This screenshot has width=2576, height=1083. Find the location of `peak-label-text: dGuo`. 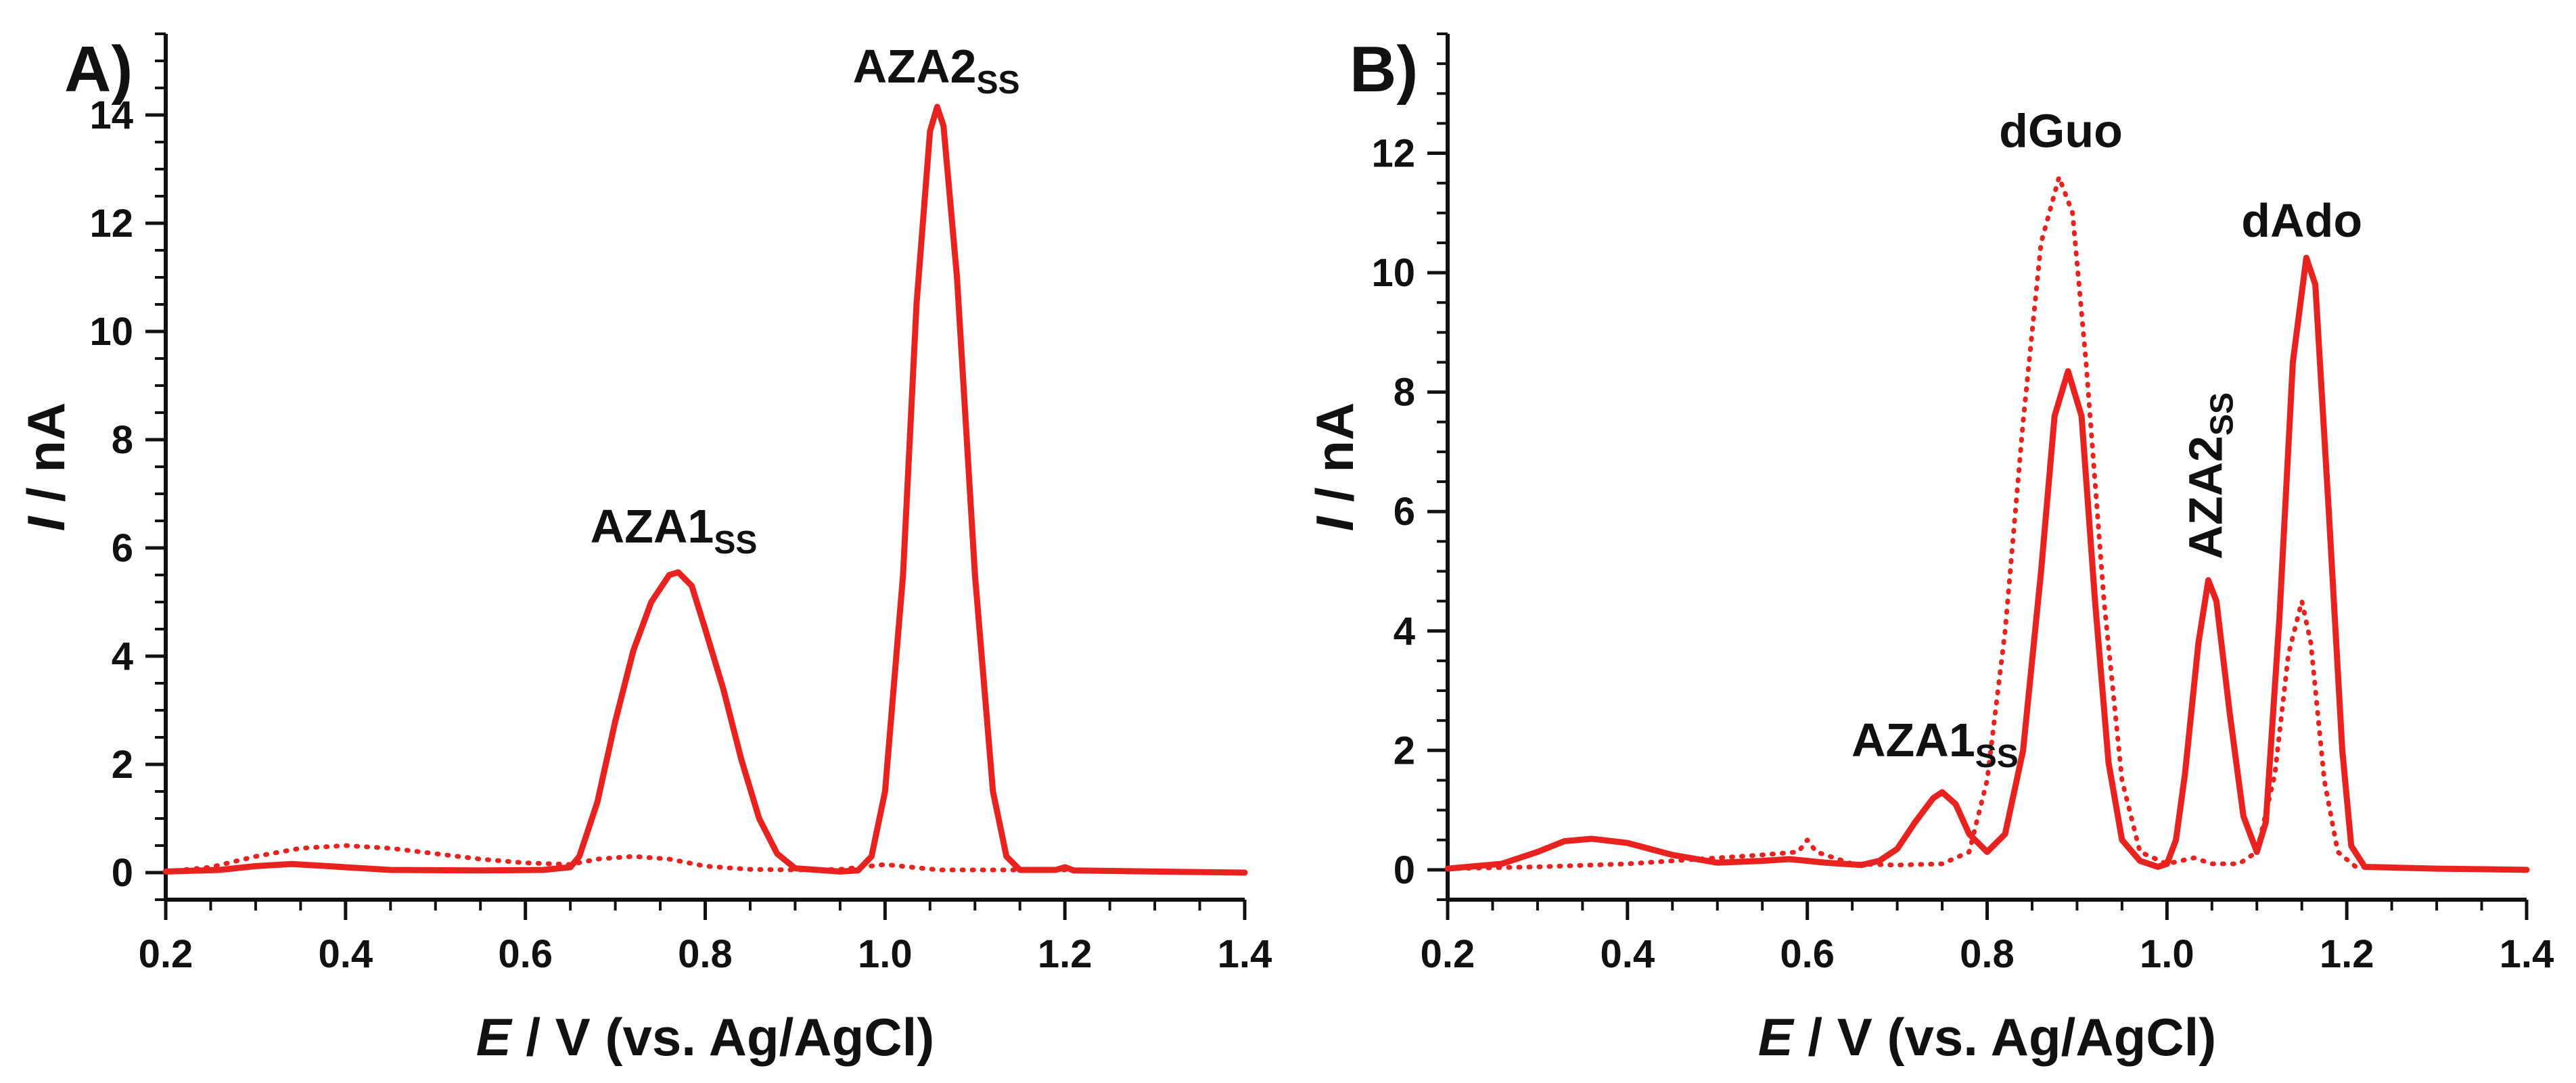

peak-label-text: dGuo is located at coordinates (2061, 131).